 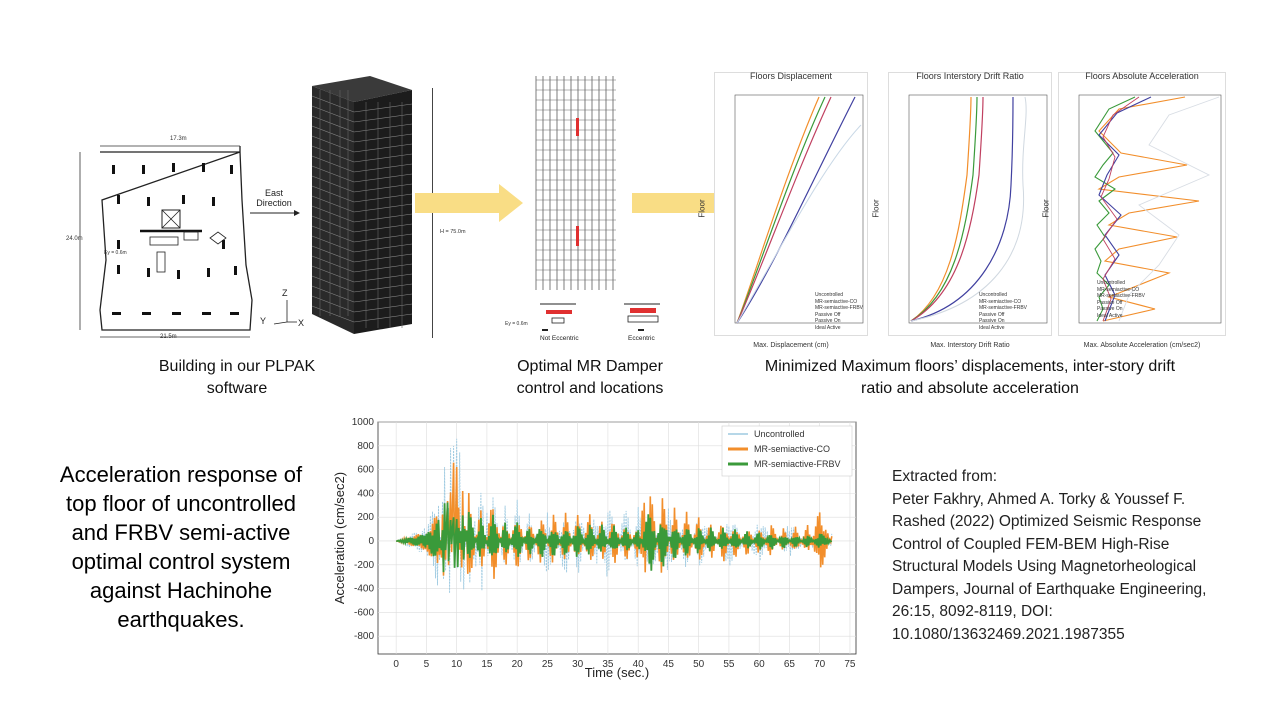 I want to click on damper-frame-drawing, so click(x=575, y=183).